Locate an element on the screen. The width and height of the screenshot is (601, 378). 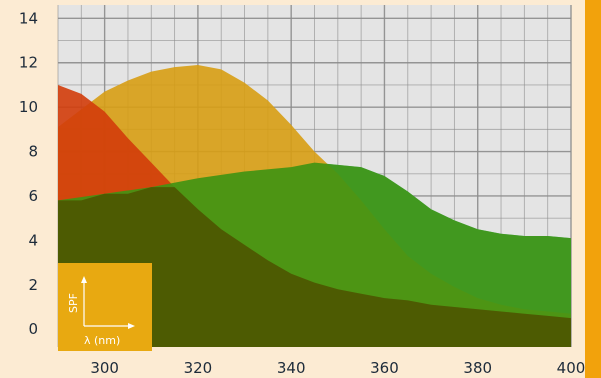
y-tick-label: 6 is located at coordinates (33, 196).